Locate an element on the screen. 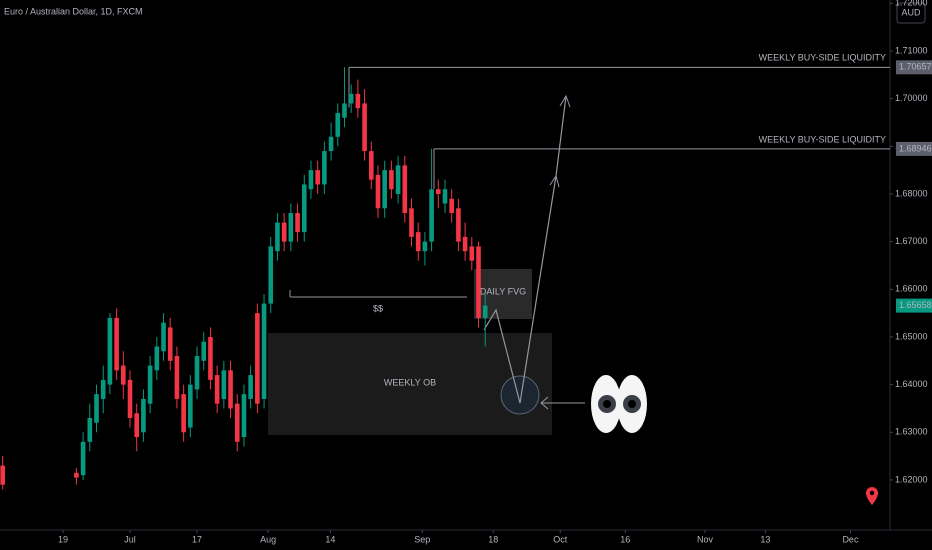  x-tick-label: Jul is located at coordinates (130, 539).